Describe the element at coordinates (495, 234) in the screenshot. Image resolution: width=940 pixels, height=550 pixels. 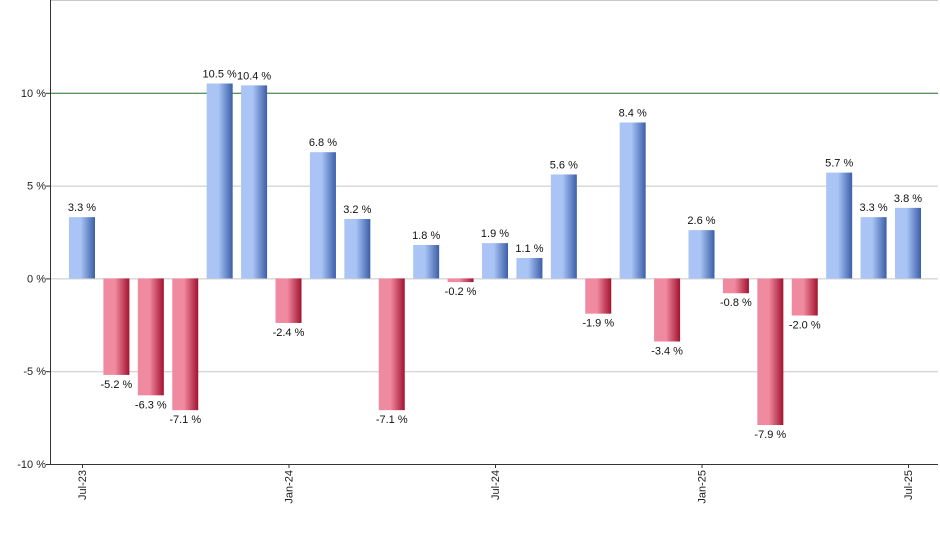
I see `data-label-jul-24: 1.9 %` at that location.